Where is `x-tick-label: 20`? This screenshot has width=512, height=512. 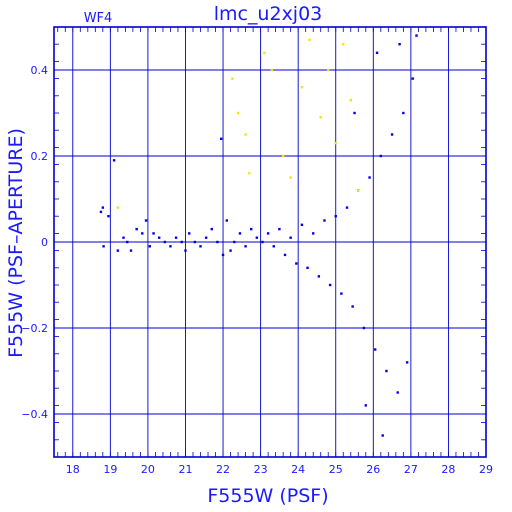
x-tick-label: 20 is located at coordinates (148, 469).